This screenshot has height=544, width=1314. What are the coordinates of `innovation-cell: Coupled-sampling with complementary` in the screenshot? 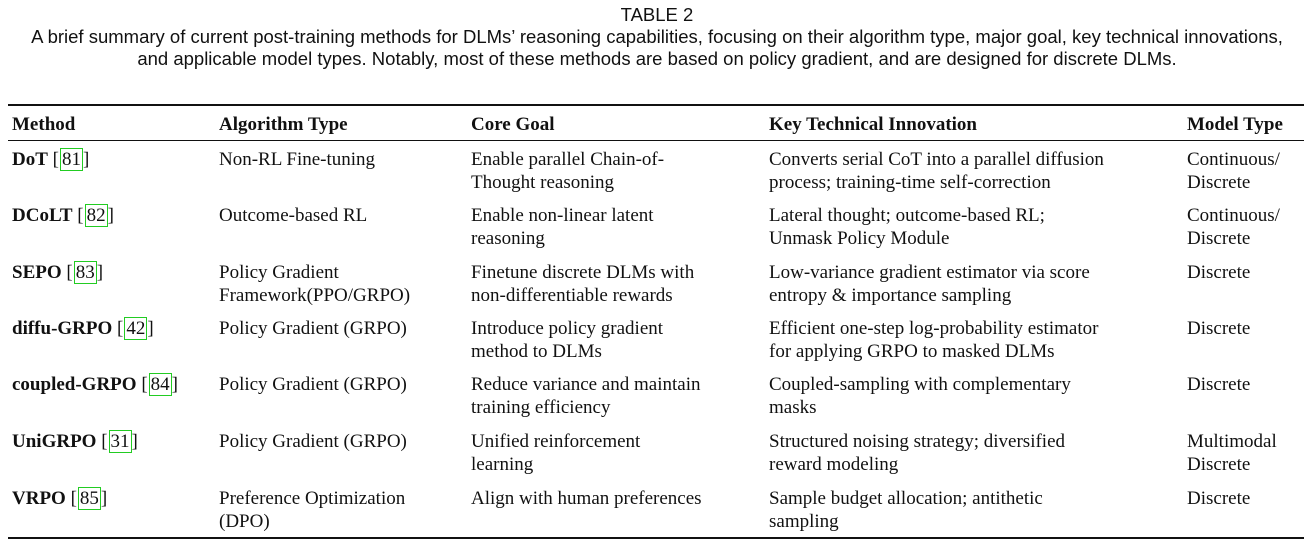 It's located at (920, 384).